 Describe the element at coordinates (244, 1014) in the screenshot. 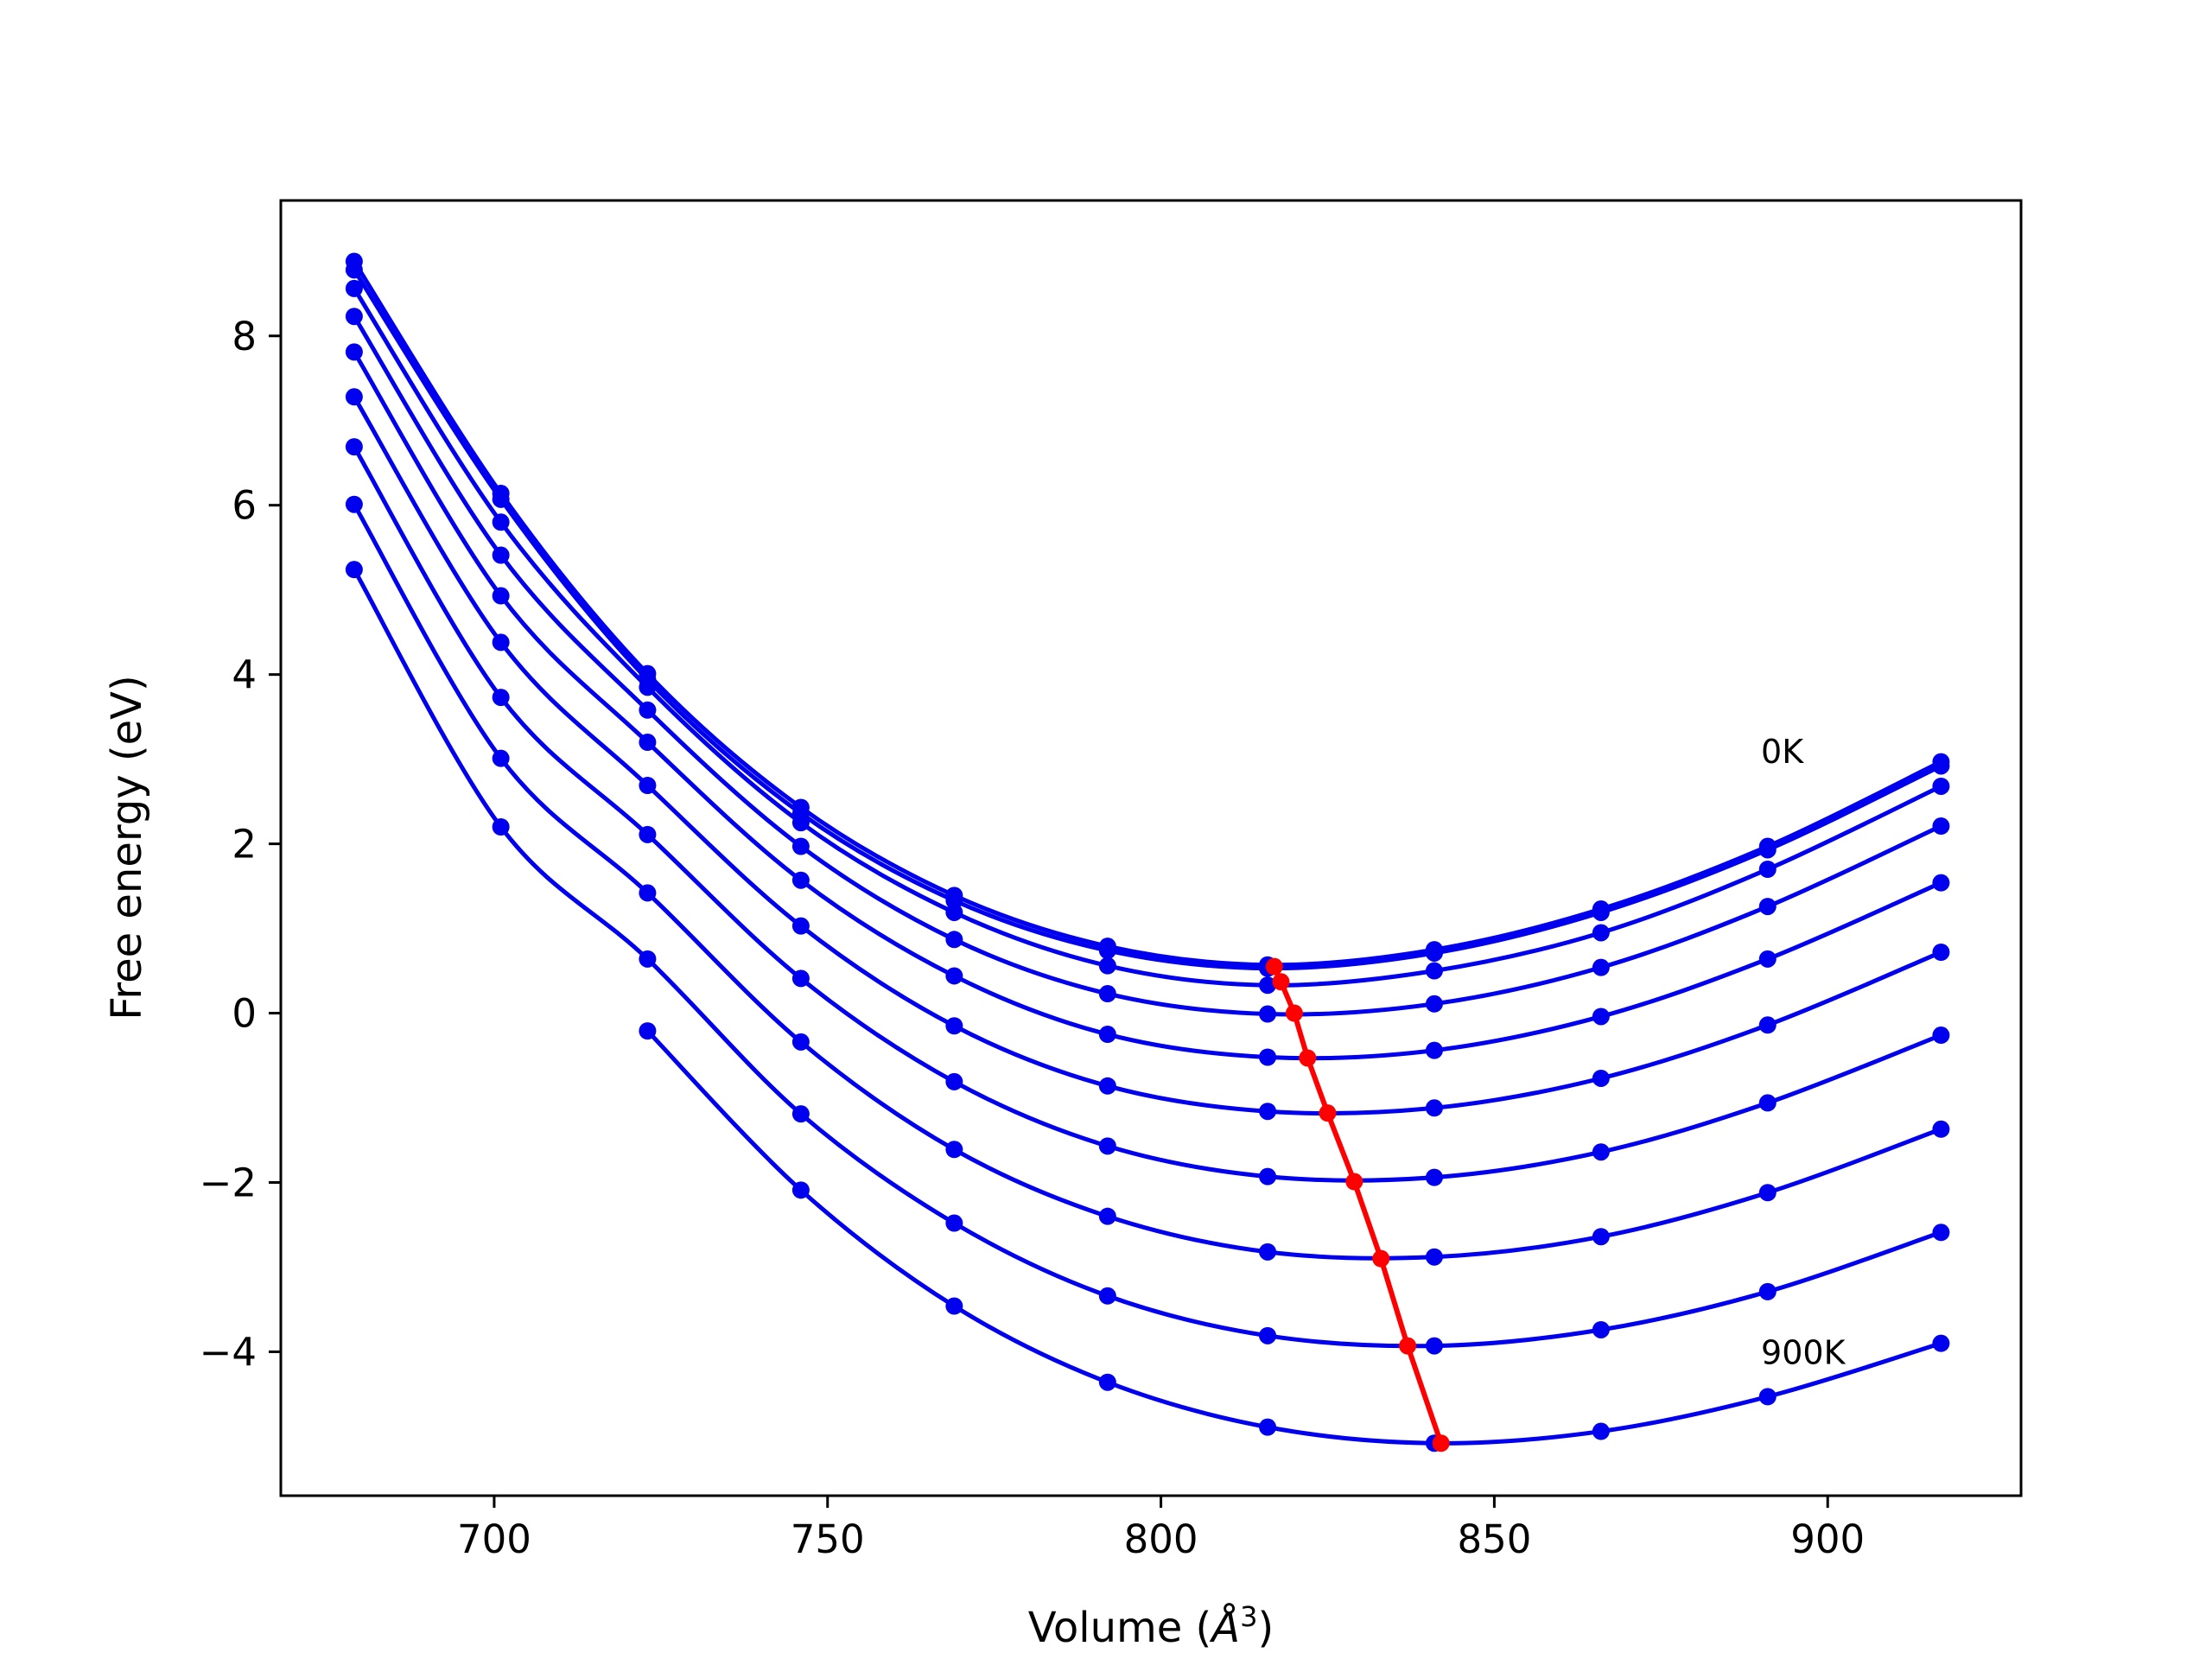

I see `y-tick-label: 0` at that location.